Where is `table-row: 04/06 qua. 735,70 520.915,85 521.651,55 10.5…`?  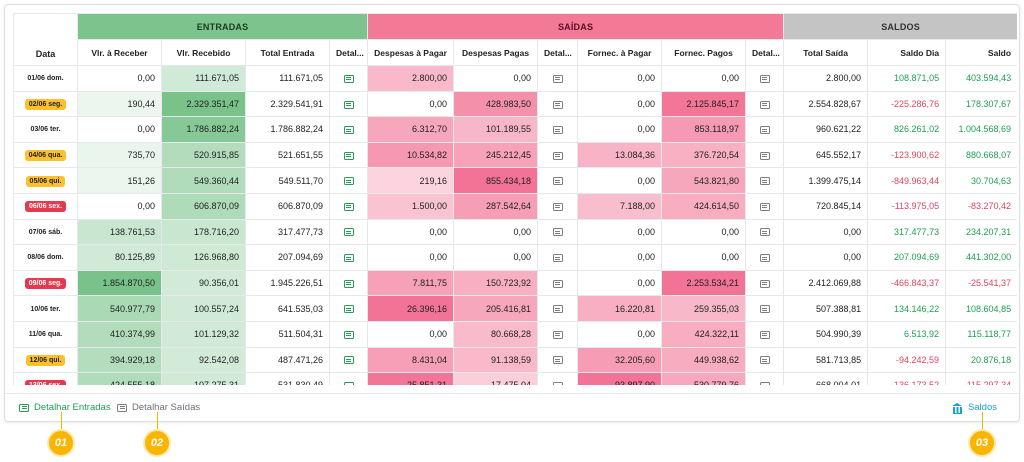 table-row: 04/06 qua. 735,70 520.915,85 521.651,55 10.5… is located at coordinates (515, 155).